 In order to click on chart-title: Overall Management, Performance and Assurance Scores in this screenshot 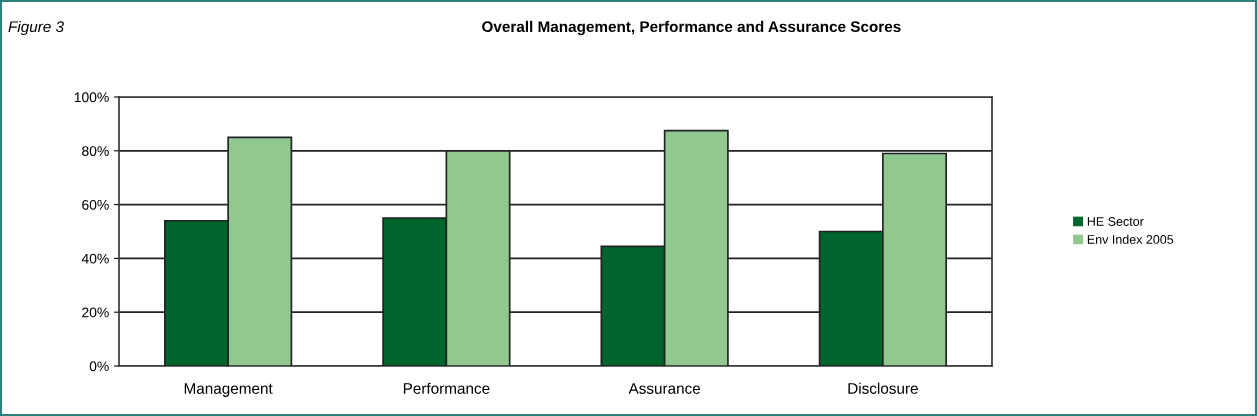, I will do `click(691, 28)`.